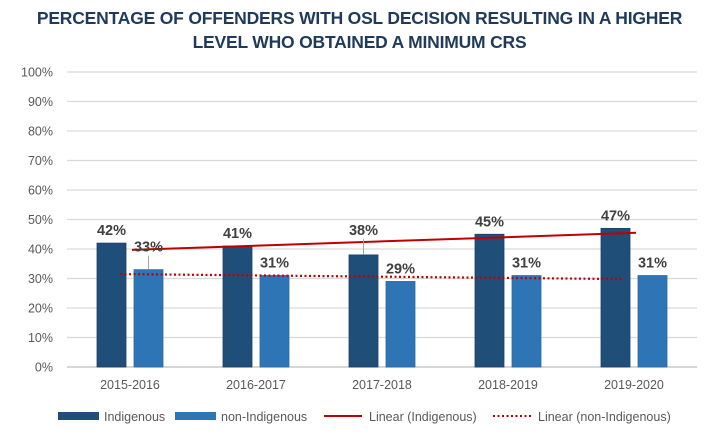  Describe the element at coordinates (363, 231) in the screenshot. I see `data-label: 38%` at that location.